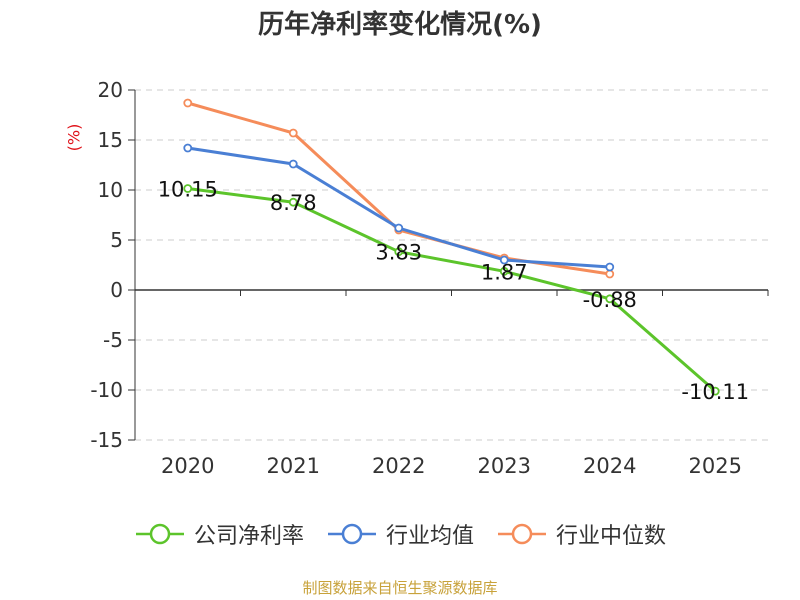 The image size is (800, 600). I want to click on y-tick-label: 5, so click(116, 240).